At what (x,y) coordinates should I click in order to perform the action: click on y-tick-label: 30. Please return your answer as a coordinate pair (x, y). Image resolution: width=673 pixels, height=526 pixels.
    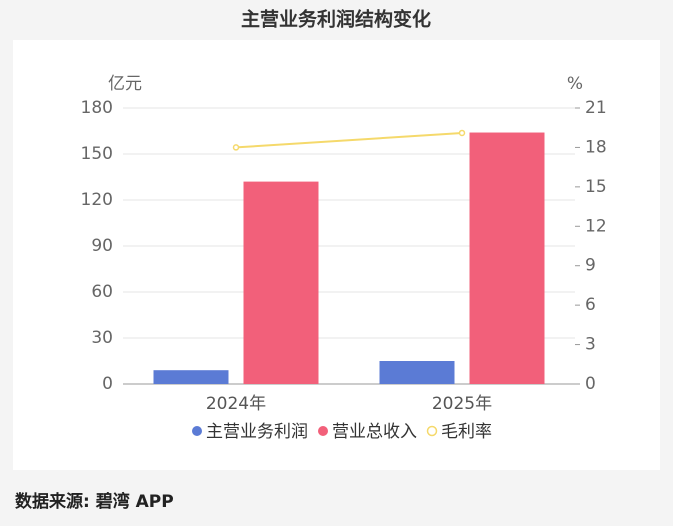
    Looking at the image, I should click on (102, 338).